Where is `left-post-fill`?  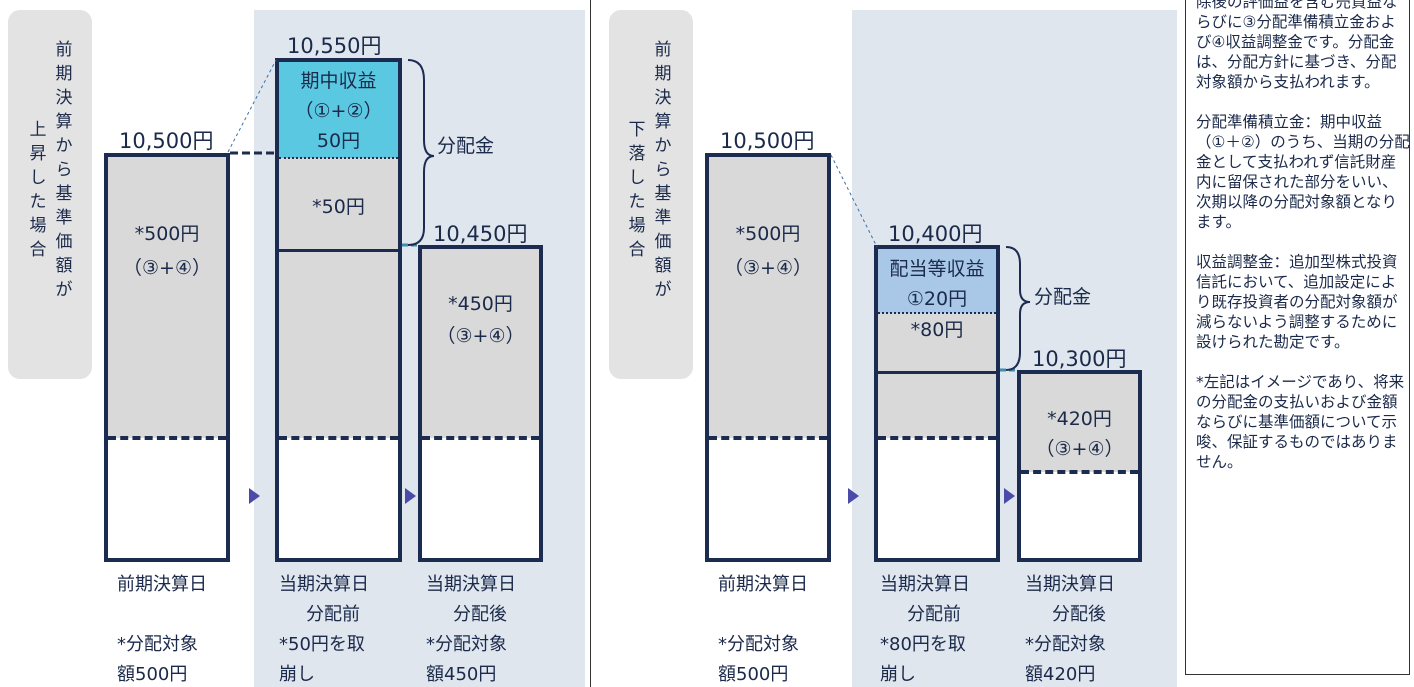 left-post-fill is located at coordinates (480, 343).